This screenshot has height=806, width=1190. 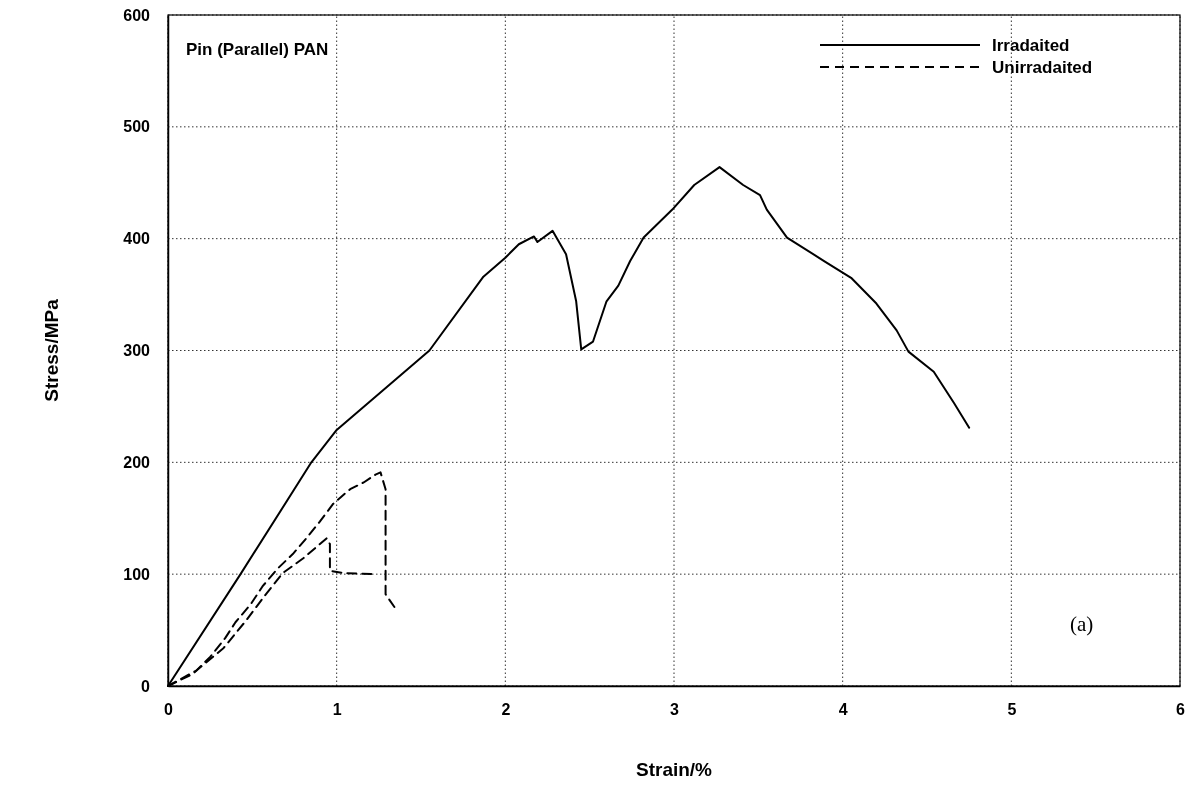 What do you see at coordinates (137, 462) in the screenshot?
I see `y-tick-label: 200` at bounding box center [137, 462].